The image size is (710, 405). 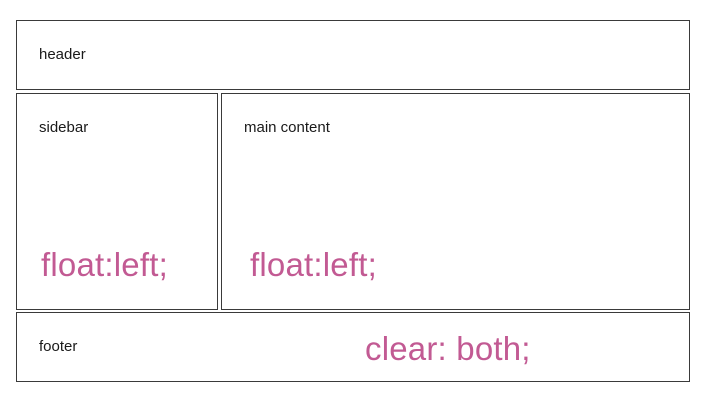 What do you see at coordinates (64, 127) in the screenshot?
I see `sidebar-label: sidebar` at bounding box center [64, 127].